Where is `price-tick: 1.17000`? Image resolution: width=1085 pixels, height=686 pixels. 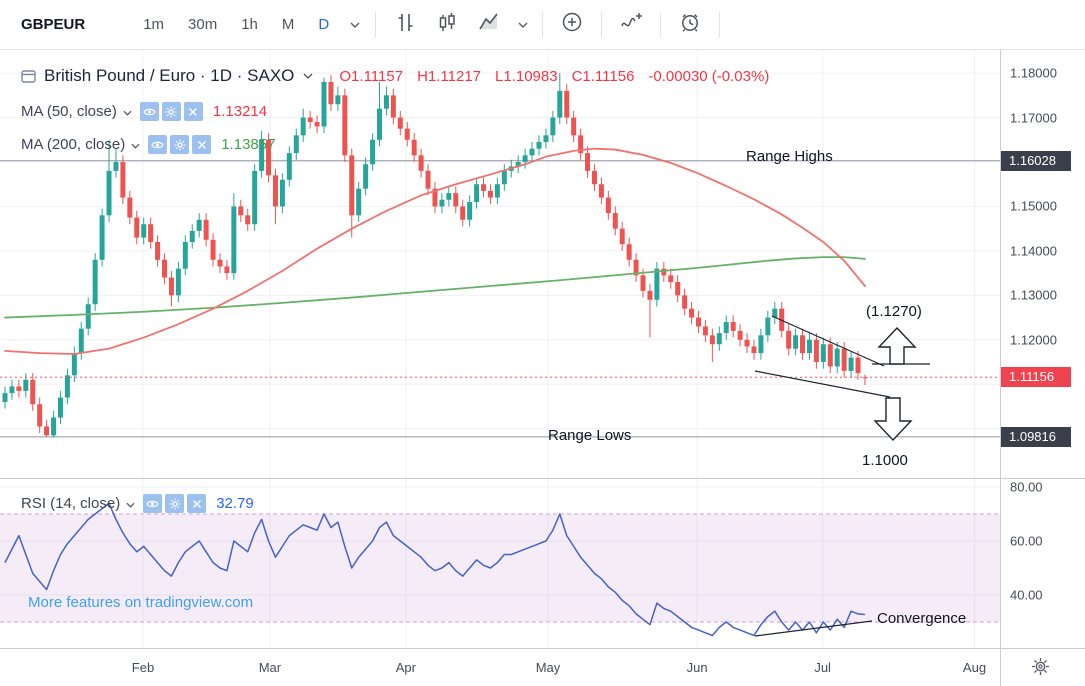
price-tick: 1.17000 is located at coordinates (1033, 118).